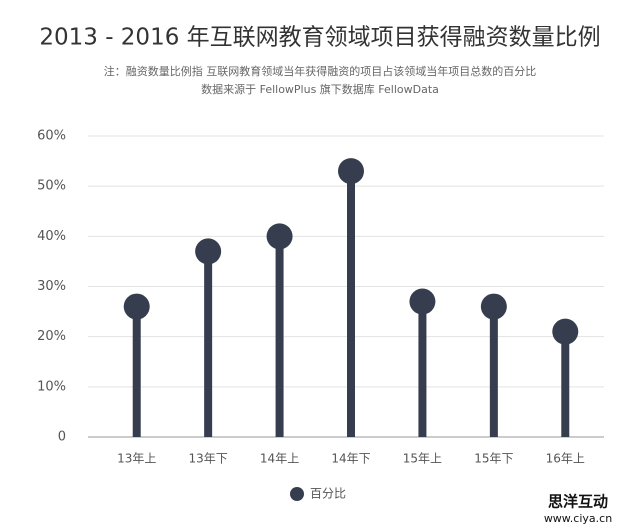 This screenshot has width=640, height=530. Describe the element at coordinates (208, 459) in the screenshot. I see `x-tick-label: 13年下` at that location.